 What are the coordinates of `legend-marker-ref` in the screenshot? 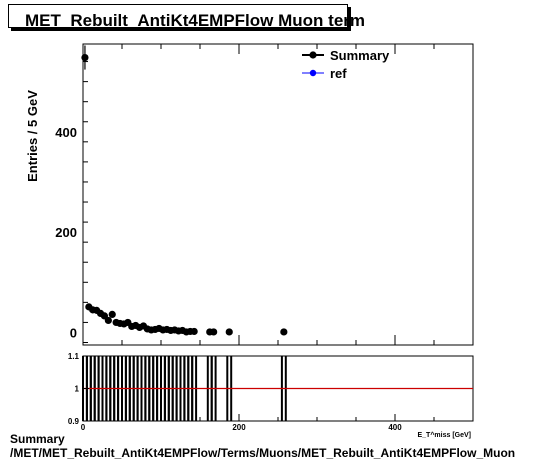 It's located at (313, 73).